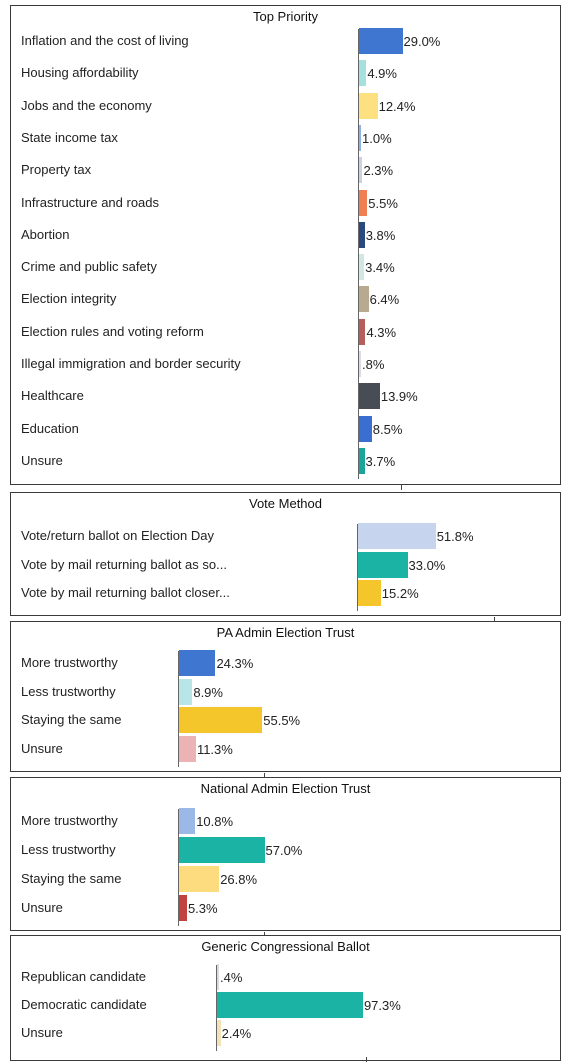 This screenshot has height=1062, width=561. I want to click on data-label: 51.8%, so click(455, 536).